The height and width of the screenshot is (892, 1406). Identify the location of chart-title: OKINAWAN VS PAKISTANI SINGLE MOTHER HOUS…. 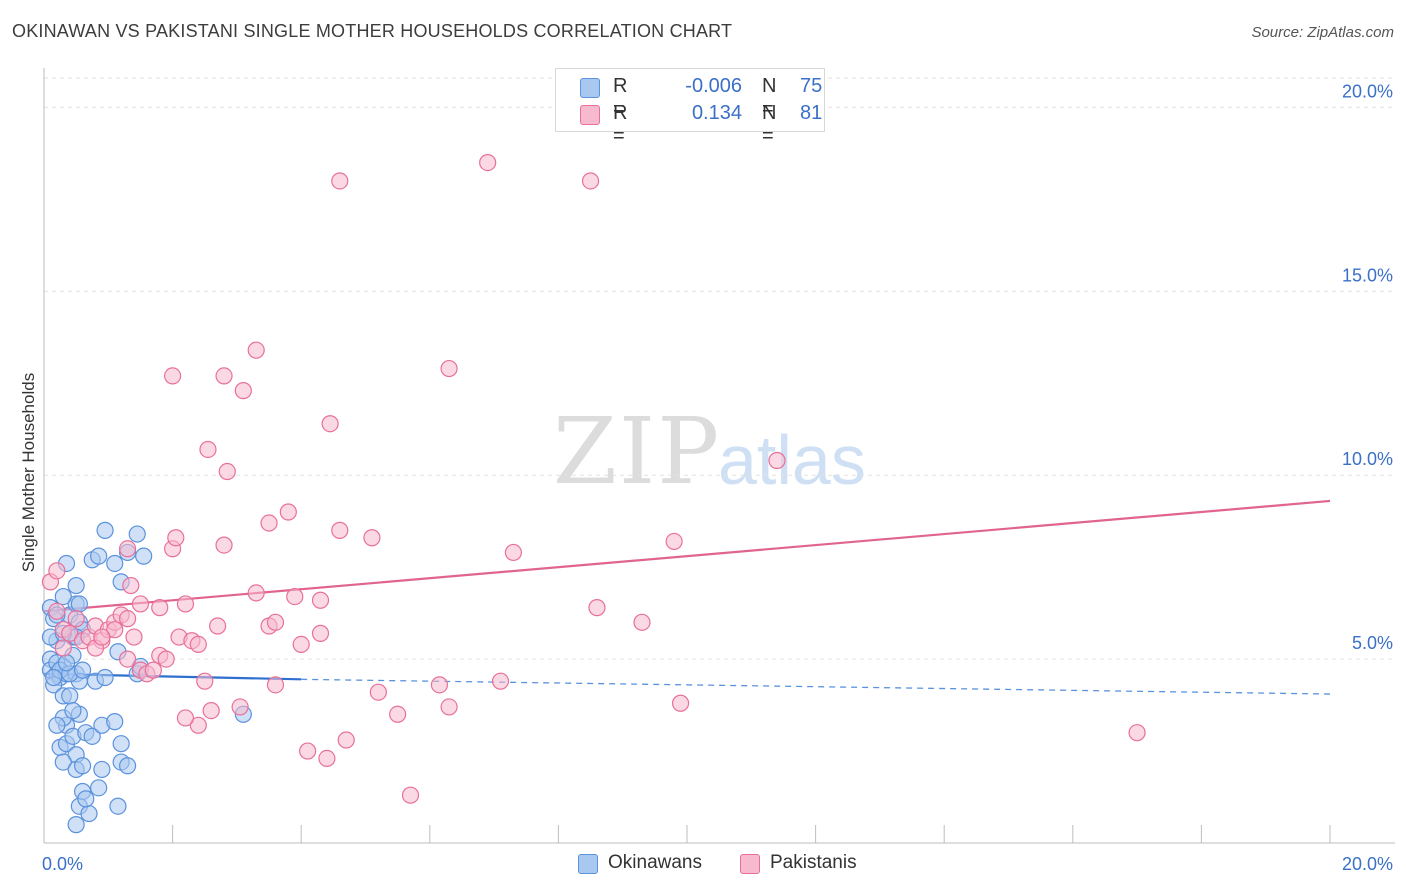
(372, 31).